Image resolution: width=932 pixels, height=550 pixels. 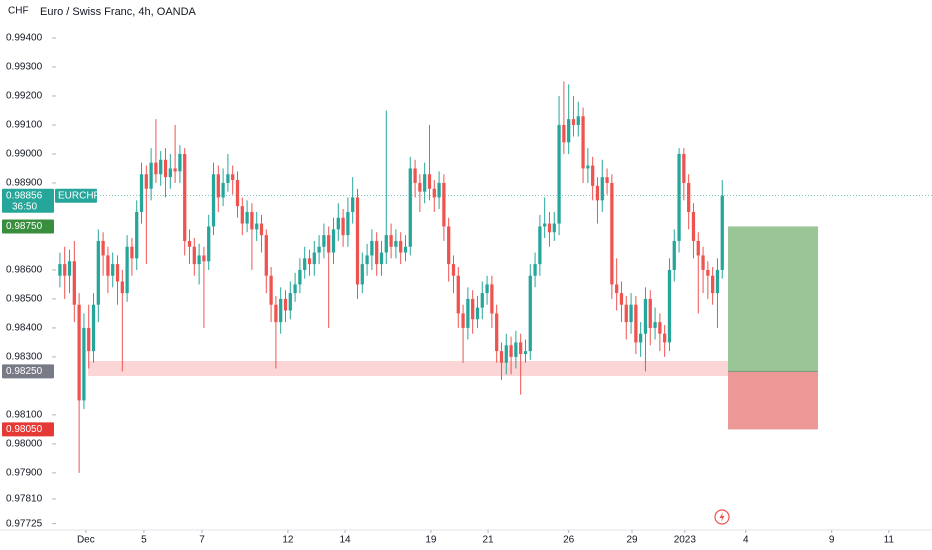 I want to click on y-tick-label: 0.97725, so click(x=24, y=523).